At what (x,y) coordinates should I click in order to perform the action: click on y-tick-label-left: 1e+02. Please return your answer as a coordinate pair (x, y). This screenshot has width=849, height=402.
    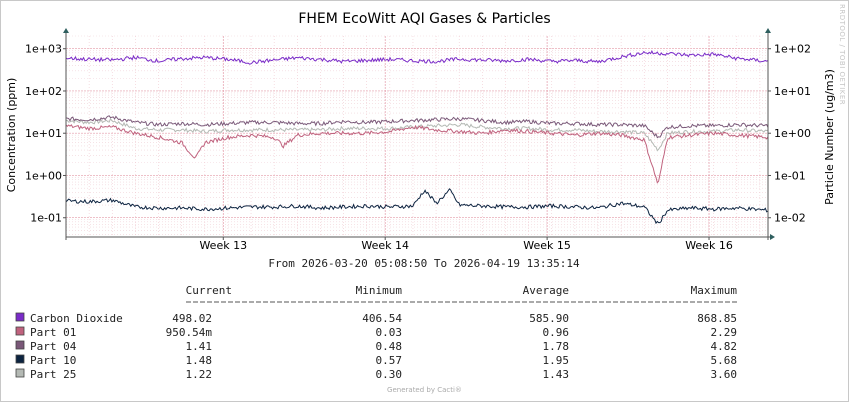
    Looking at the image, I should click on (43, 91).